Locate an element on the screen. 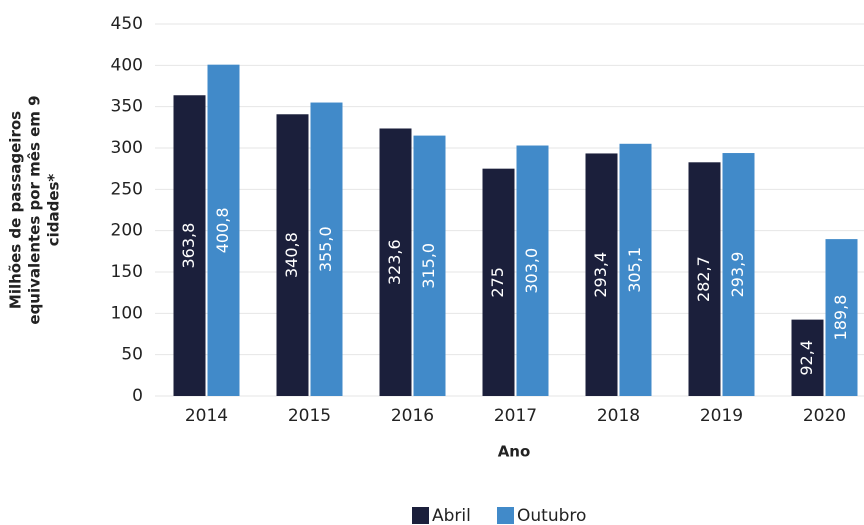 The image size is (864, 525). x-tick-label: 2017 is located at coordinates (515, 416).